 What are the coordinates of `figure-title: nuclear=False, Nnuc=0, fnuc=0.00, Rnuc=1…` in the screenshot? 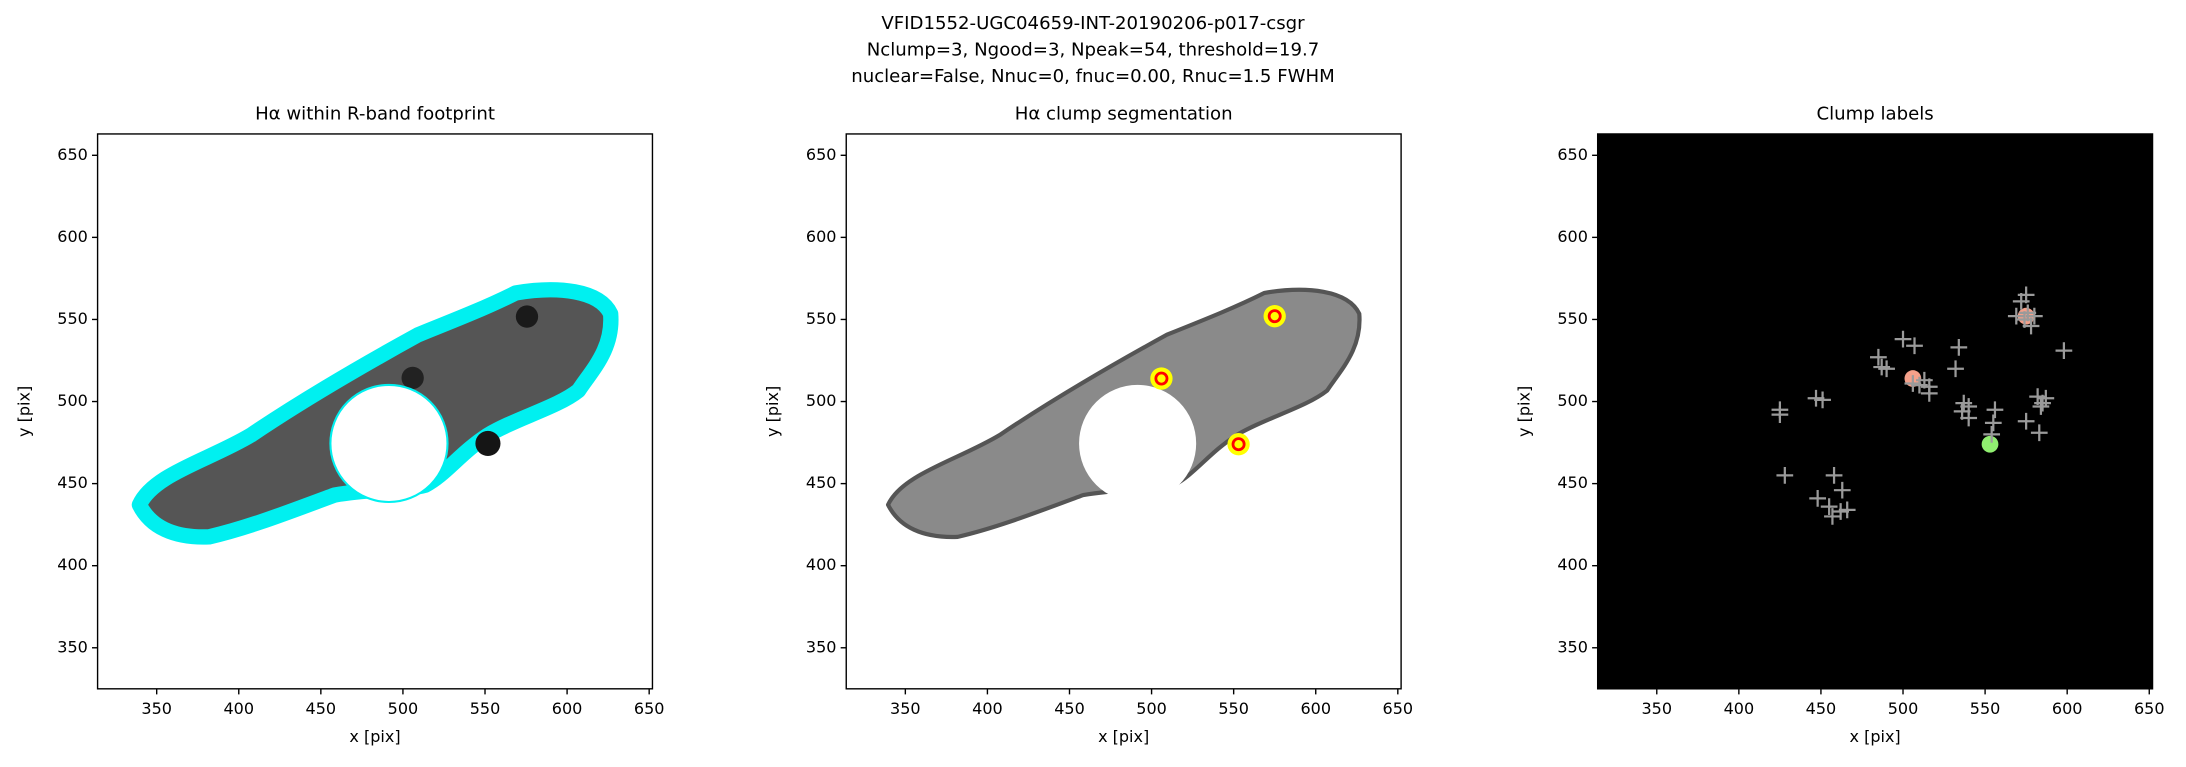 It's located at (1093, 76).